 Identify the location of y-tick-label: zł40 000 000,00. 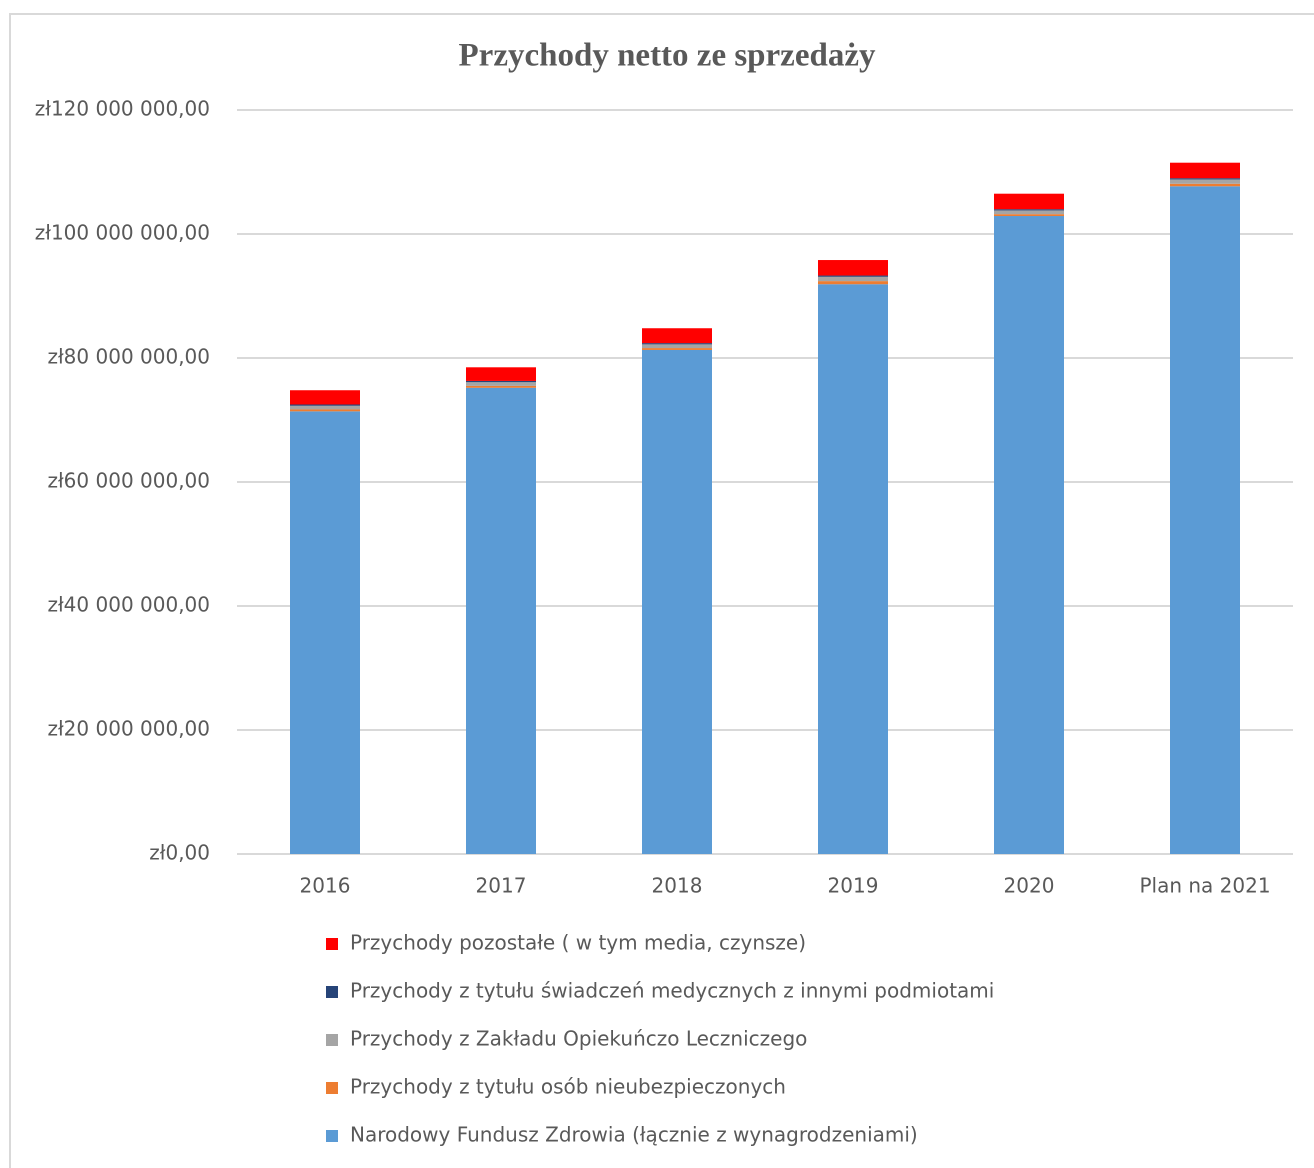
(129, 605).